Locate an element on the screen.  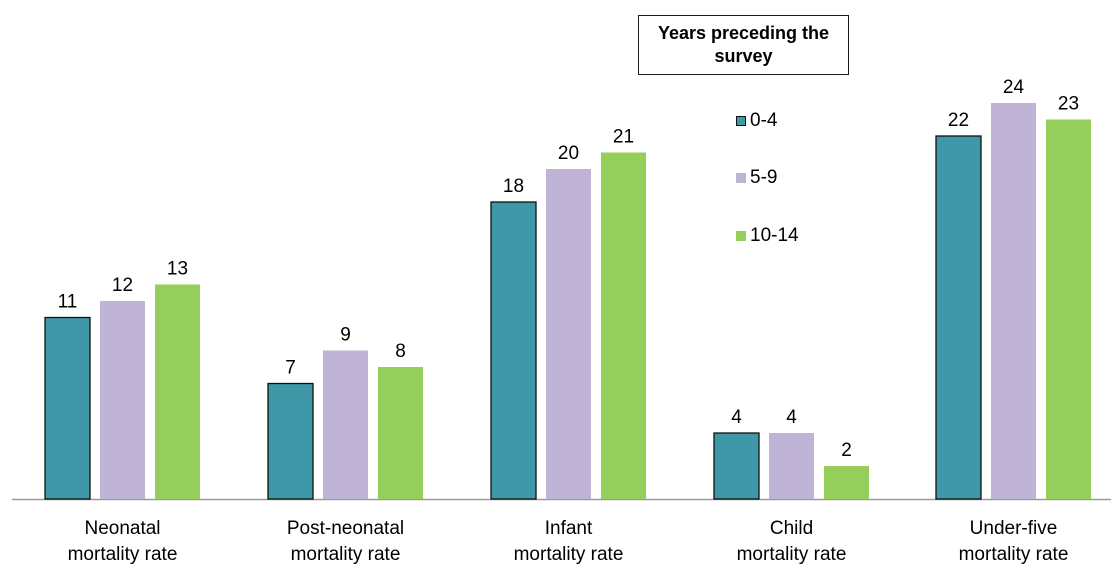
data-label-0-4-4: 22 is located at coordinates (958, 120).